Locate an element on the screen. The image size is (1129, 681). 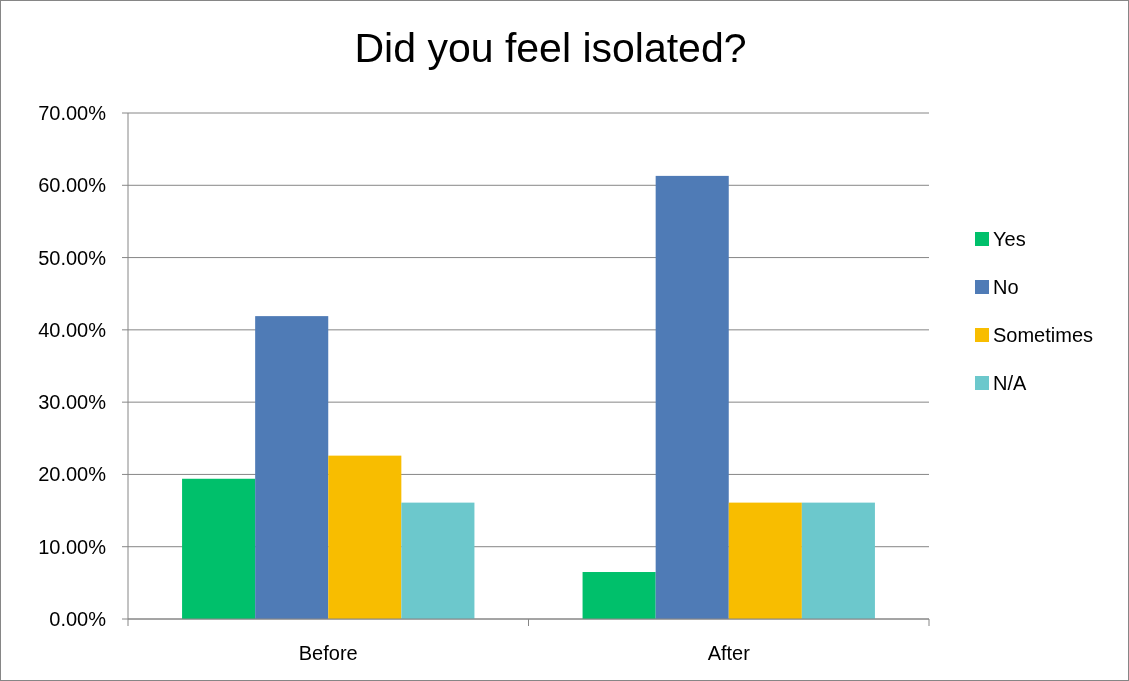
chart-title: Did you feel isolated? is located at coordinates (550, 48).